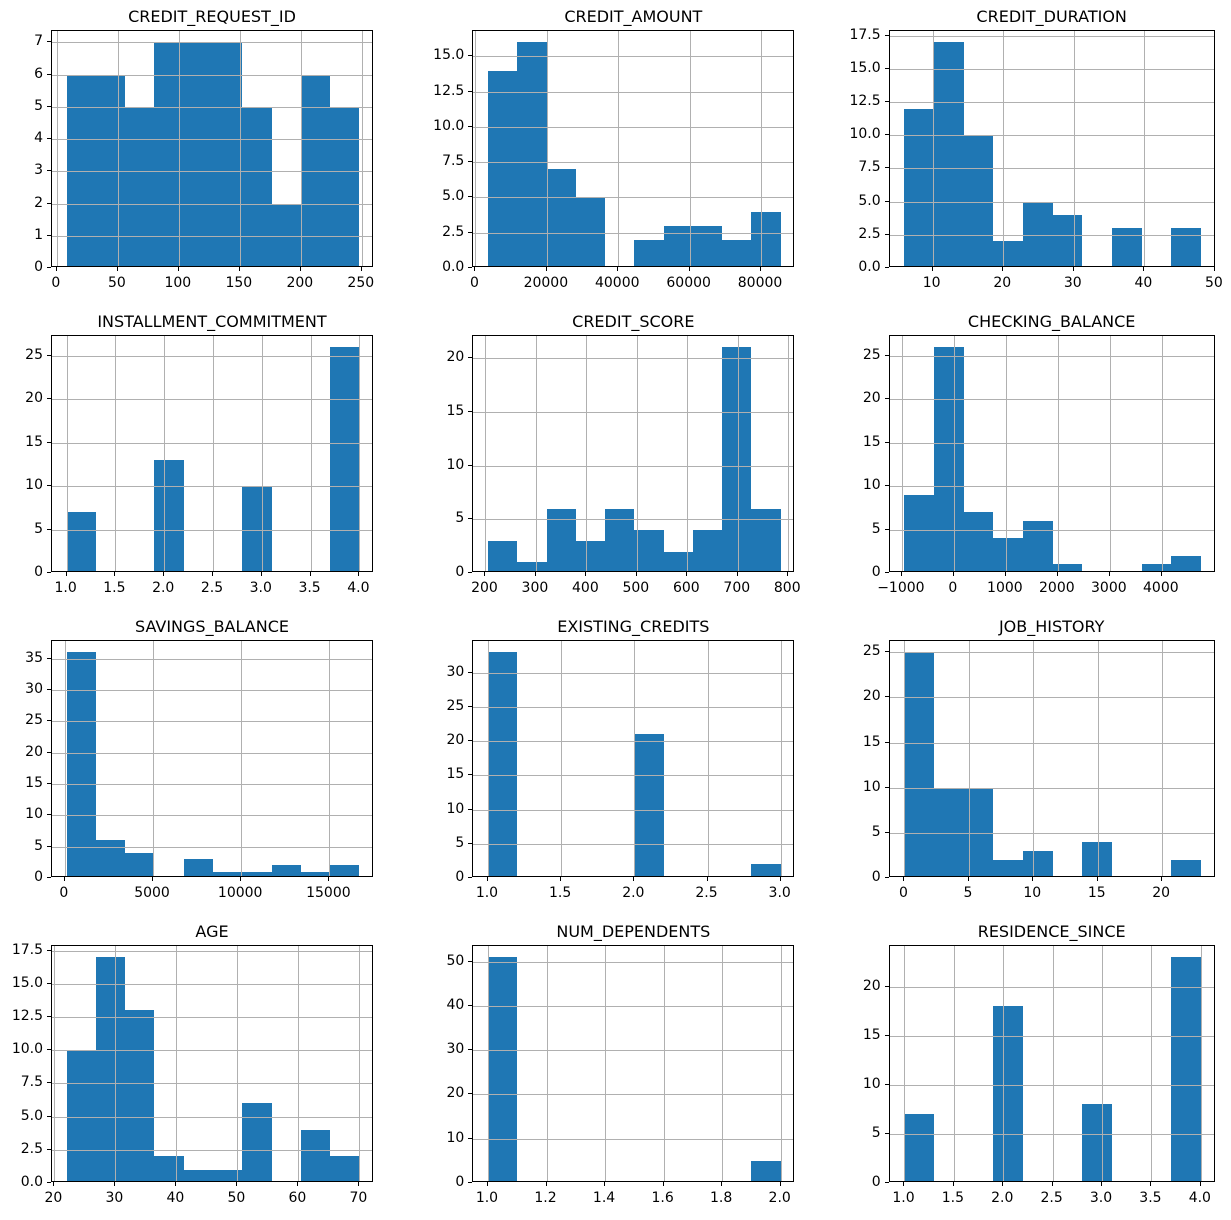  Describe the element at coordinates (560, 893) in the screenshot. I see `x-tick-label: 1.5` at that location.